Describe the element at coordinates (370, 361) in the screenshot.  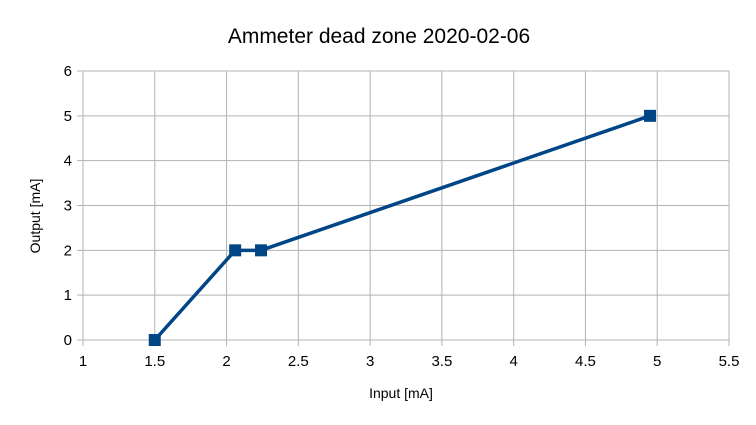
I see `x-tick-label: 3` at that location.